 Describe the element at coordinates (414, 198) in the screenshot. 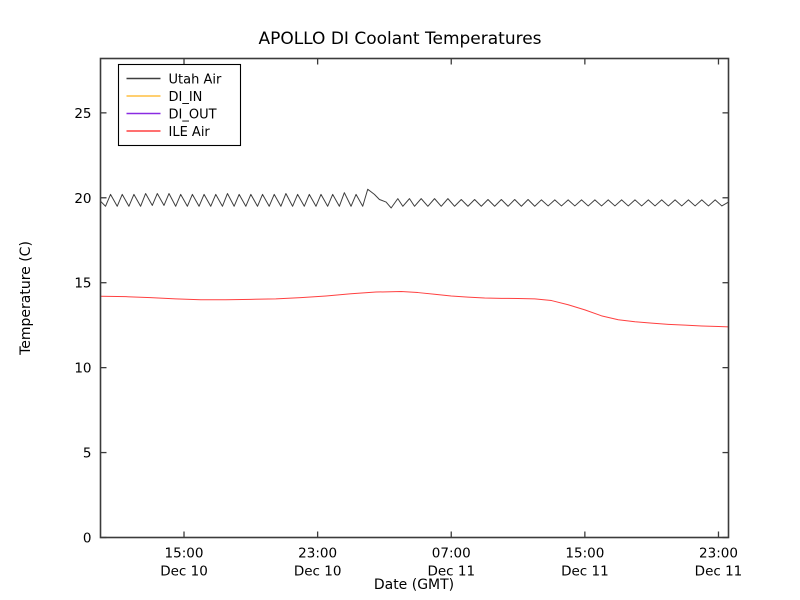

I see `series-line-utah-air` at that location.